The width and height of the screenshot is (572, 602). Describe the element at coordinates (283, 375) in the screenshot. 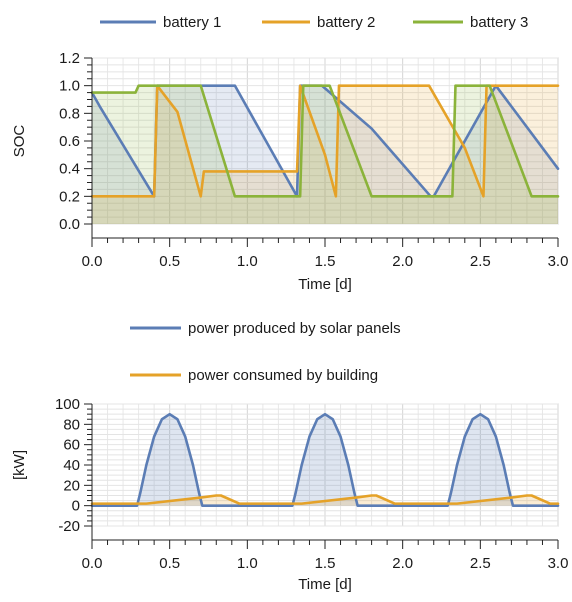

I see `legend-label: power consumed by building` at that location.